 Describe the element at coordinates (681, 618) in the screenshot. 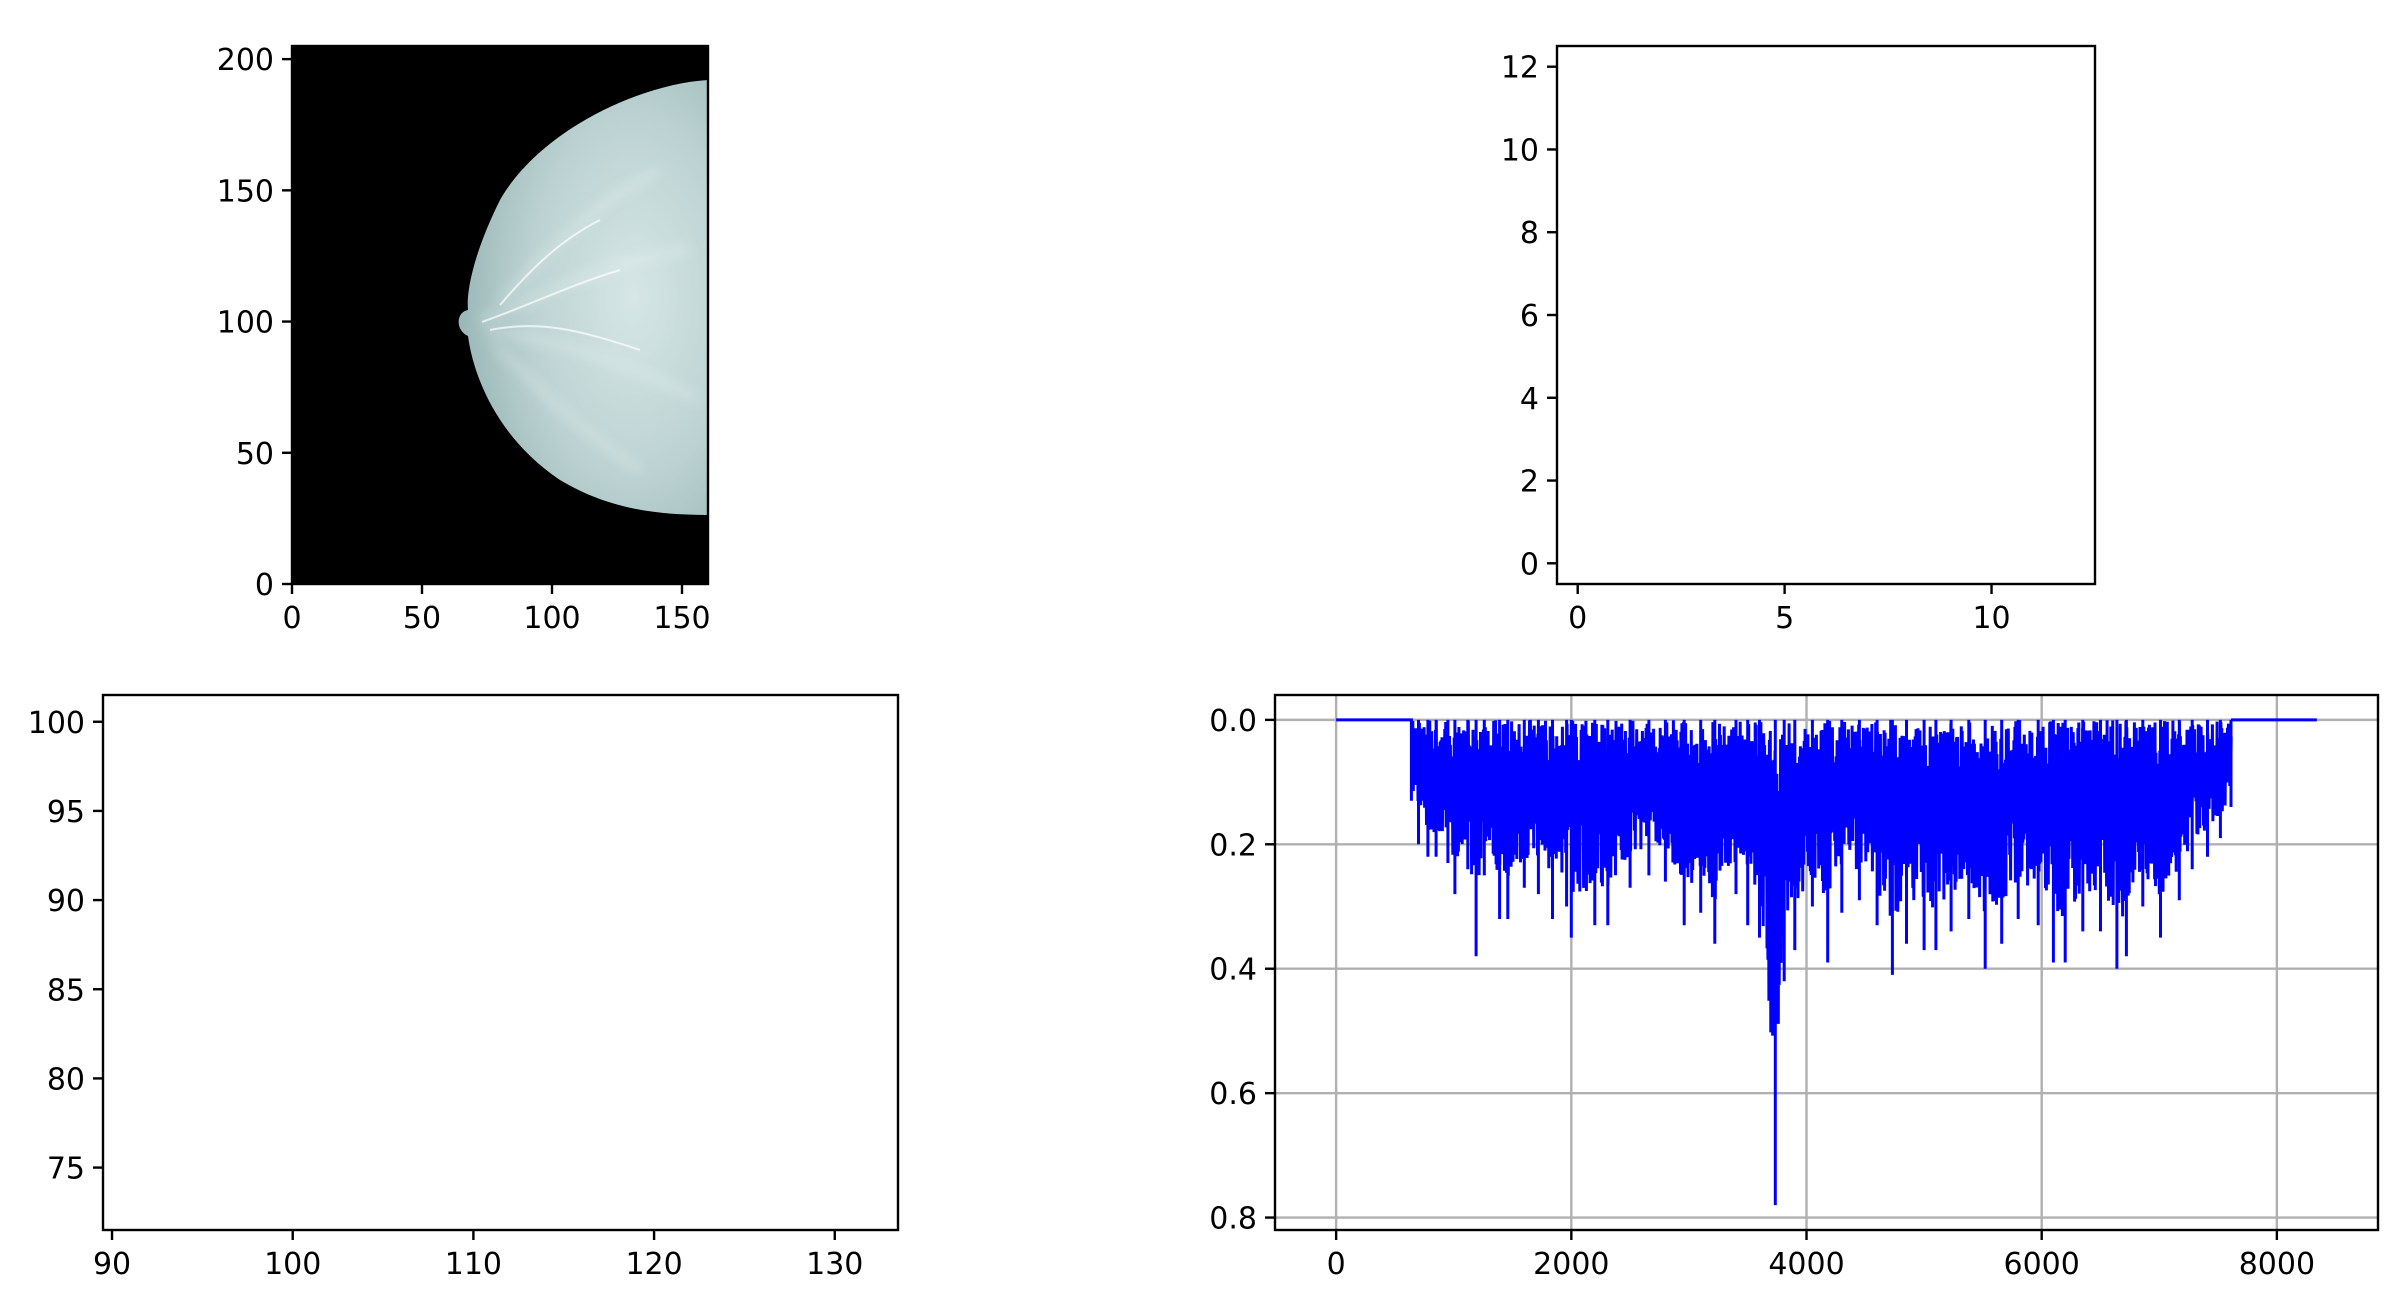

I see `x-tick-label: 150` at that location.